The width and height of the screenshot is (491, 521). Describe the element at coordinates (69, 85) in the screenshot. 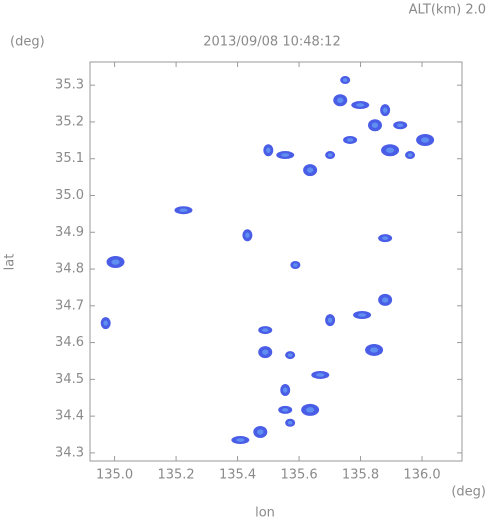

I see `y-tick-label: 35.3` at that location.